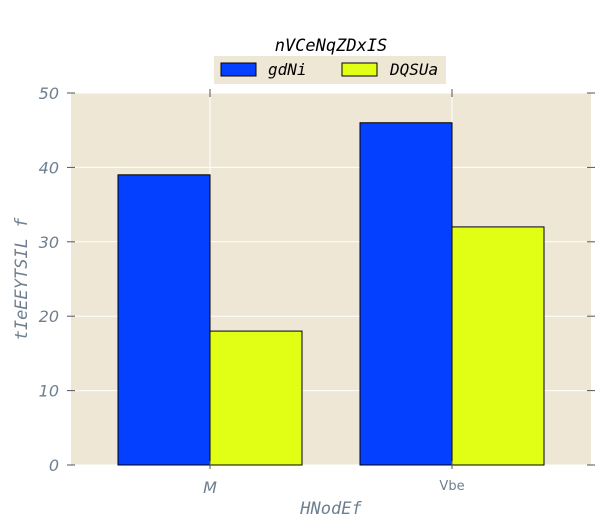 The width and height of the screenshot is (608, 532). I want to click on bar-DQSUa-M, so click(256, 398).